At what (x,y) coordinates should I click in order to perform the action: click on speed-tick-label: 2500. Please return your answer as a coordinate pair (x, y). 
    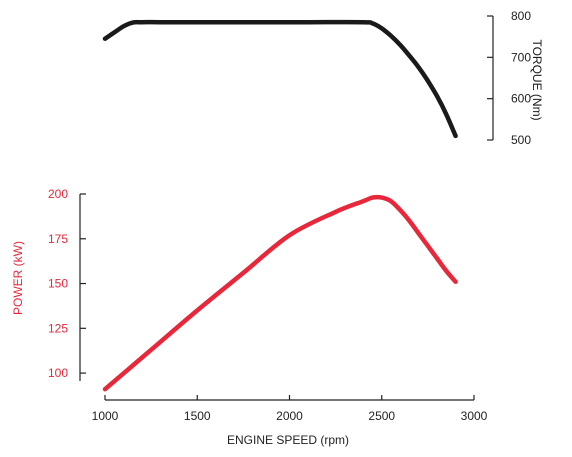
    Looking at the image, I should click on (381, 416).